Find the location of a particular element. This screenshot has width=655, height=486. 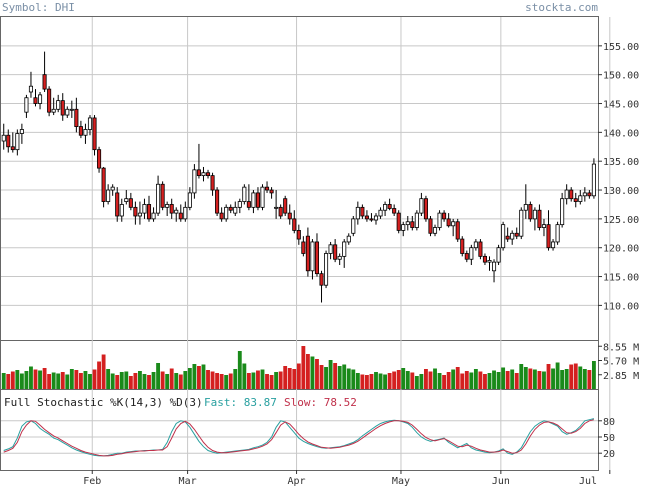

stochastic-fast-label: Fast: 83.87 is located at coordinates (240, 402).